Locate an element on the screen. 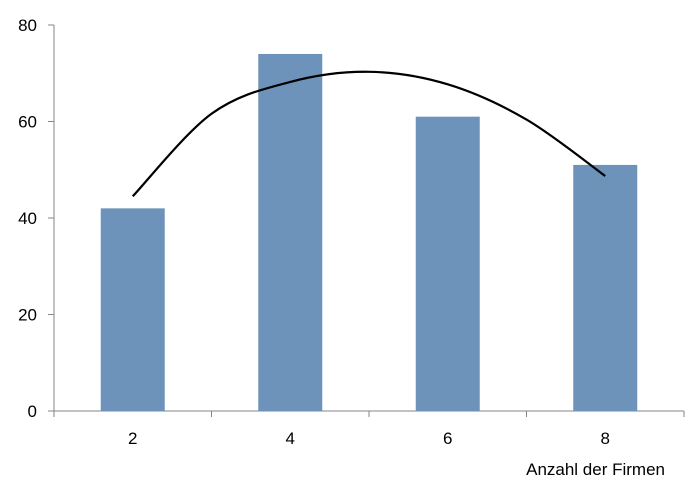 The height and width of the screenshot is (484, 692). x-tick-label: 8 is located at coordinates (605, 438).